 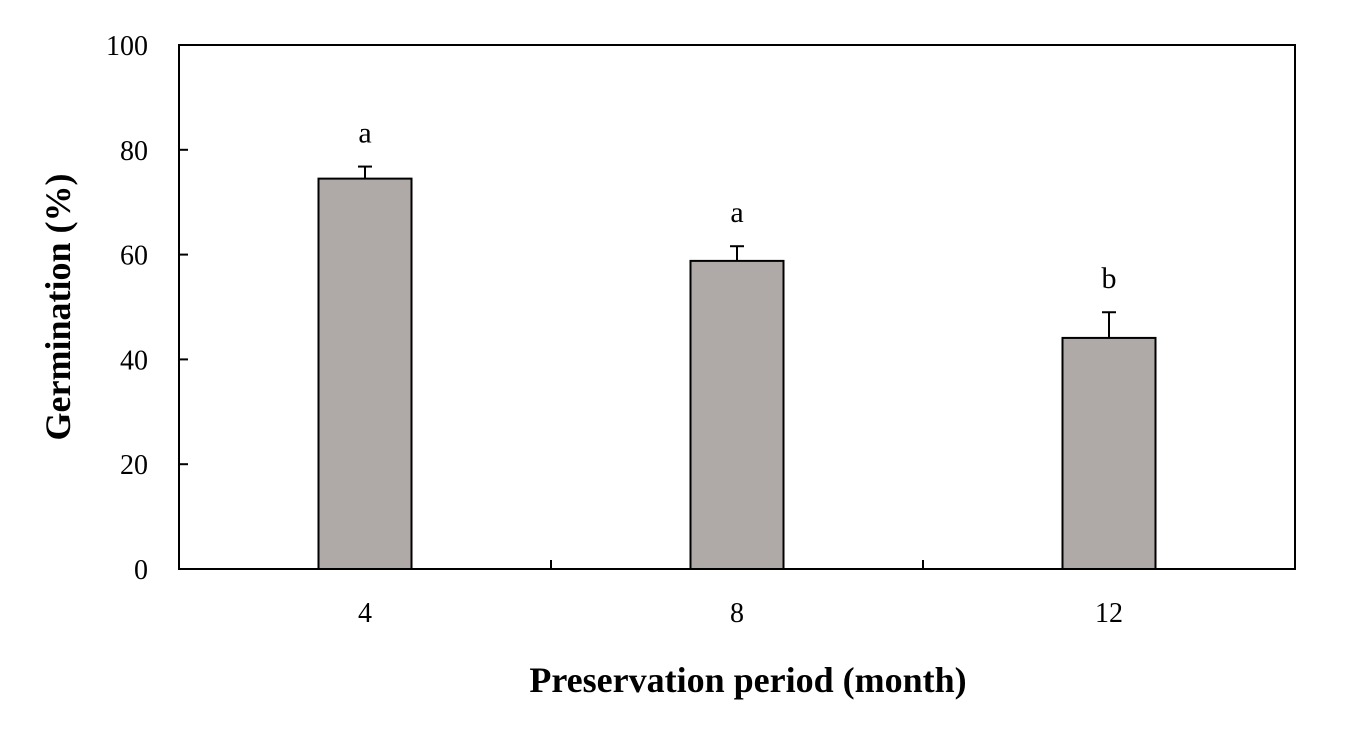 What do you see at coordinates (747, 680) in the screenshot?
I see `x-axis-title: Preservation period (month)` at bounding box center [747, 680].